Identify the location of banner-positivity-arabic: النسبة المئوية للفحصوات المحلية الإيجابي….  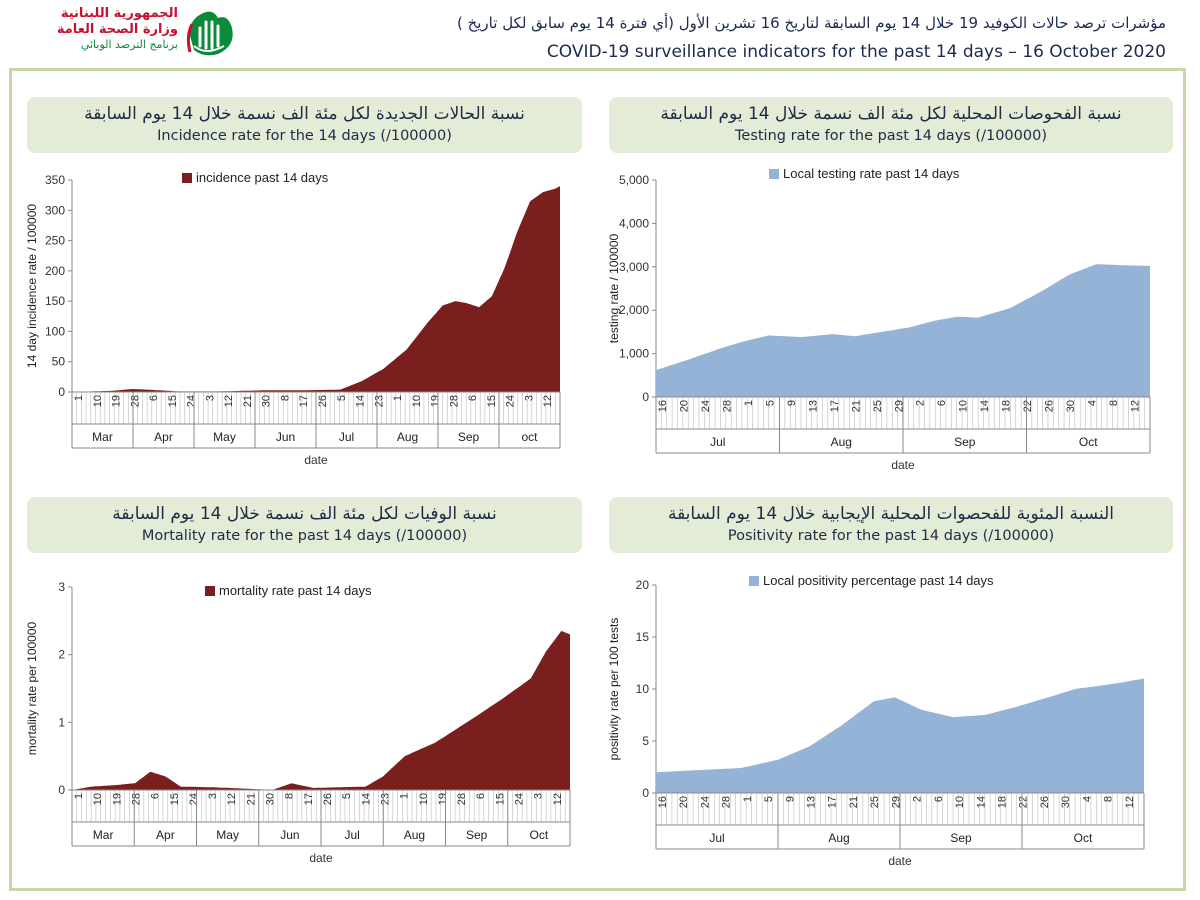
(891, 514).